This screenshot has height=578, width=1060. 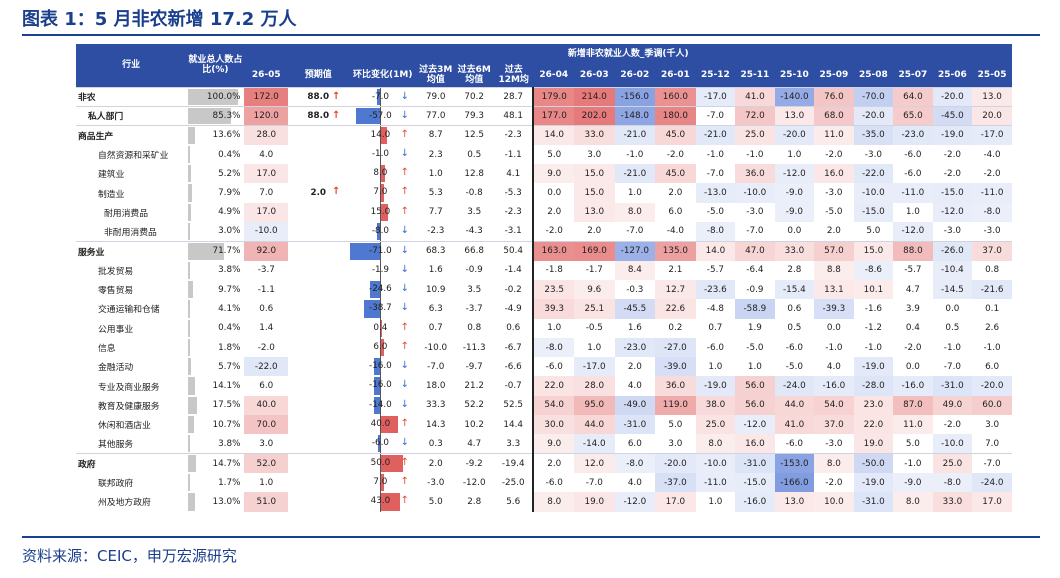 What do you see at coordinates (755, 482) in the screenshot?
I see `history-value: -15.0` at bounding box center [755, 482].